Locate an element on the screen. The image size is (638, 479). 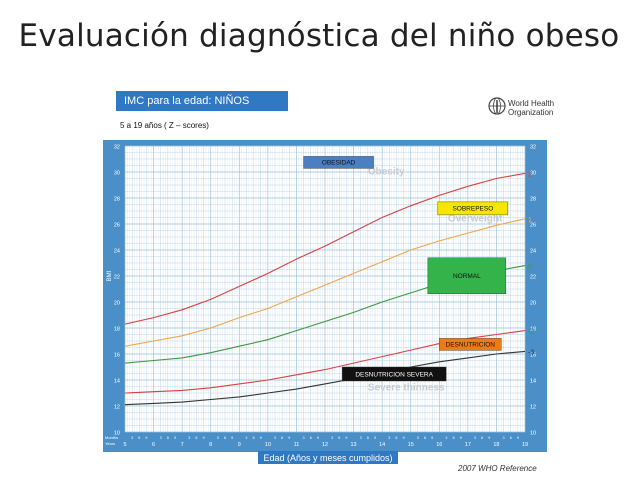
y-axis-label: IMC (kg/m²) is located at coordinates (93, 263).